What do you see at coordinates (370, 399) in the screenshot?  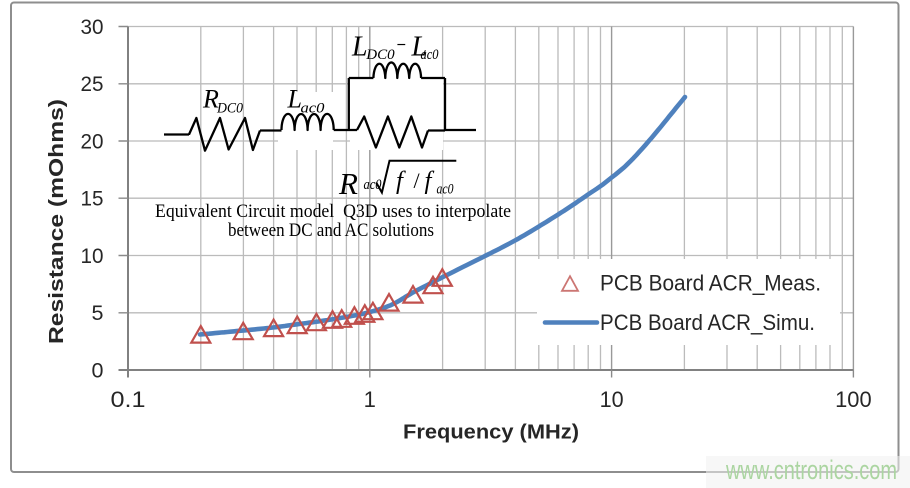 I see `svg-text: 1` at bounding box center [370, 399].